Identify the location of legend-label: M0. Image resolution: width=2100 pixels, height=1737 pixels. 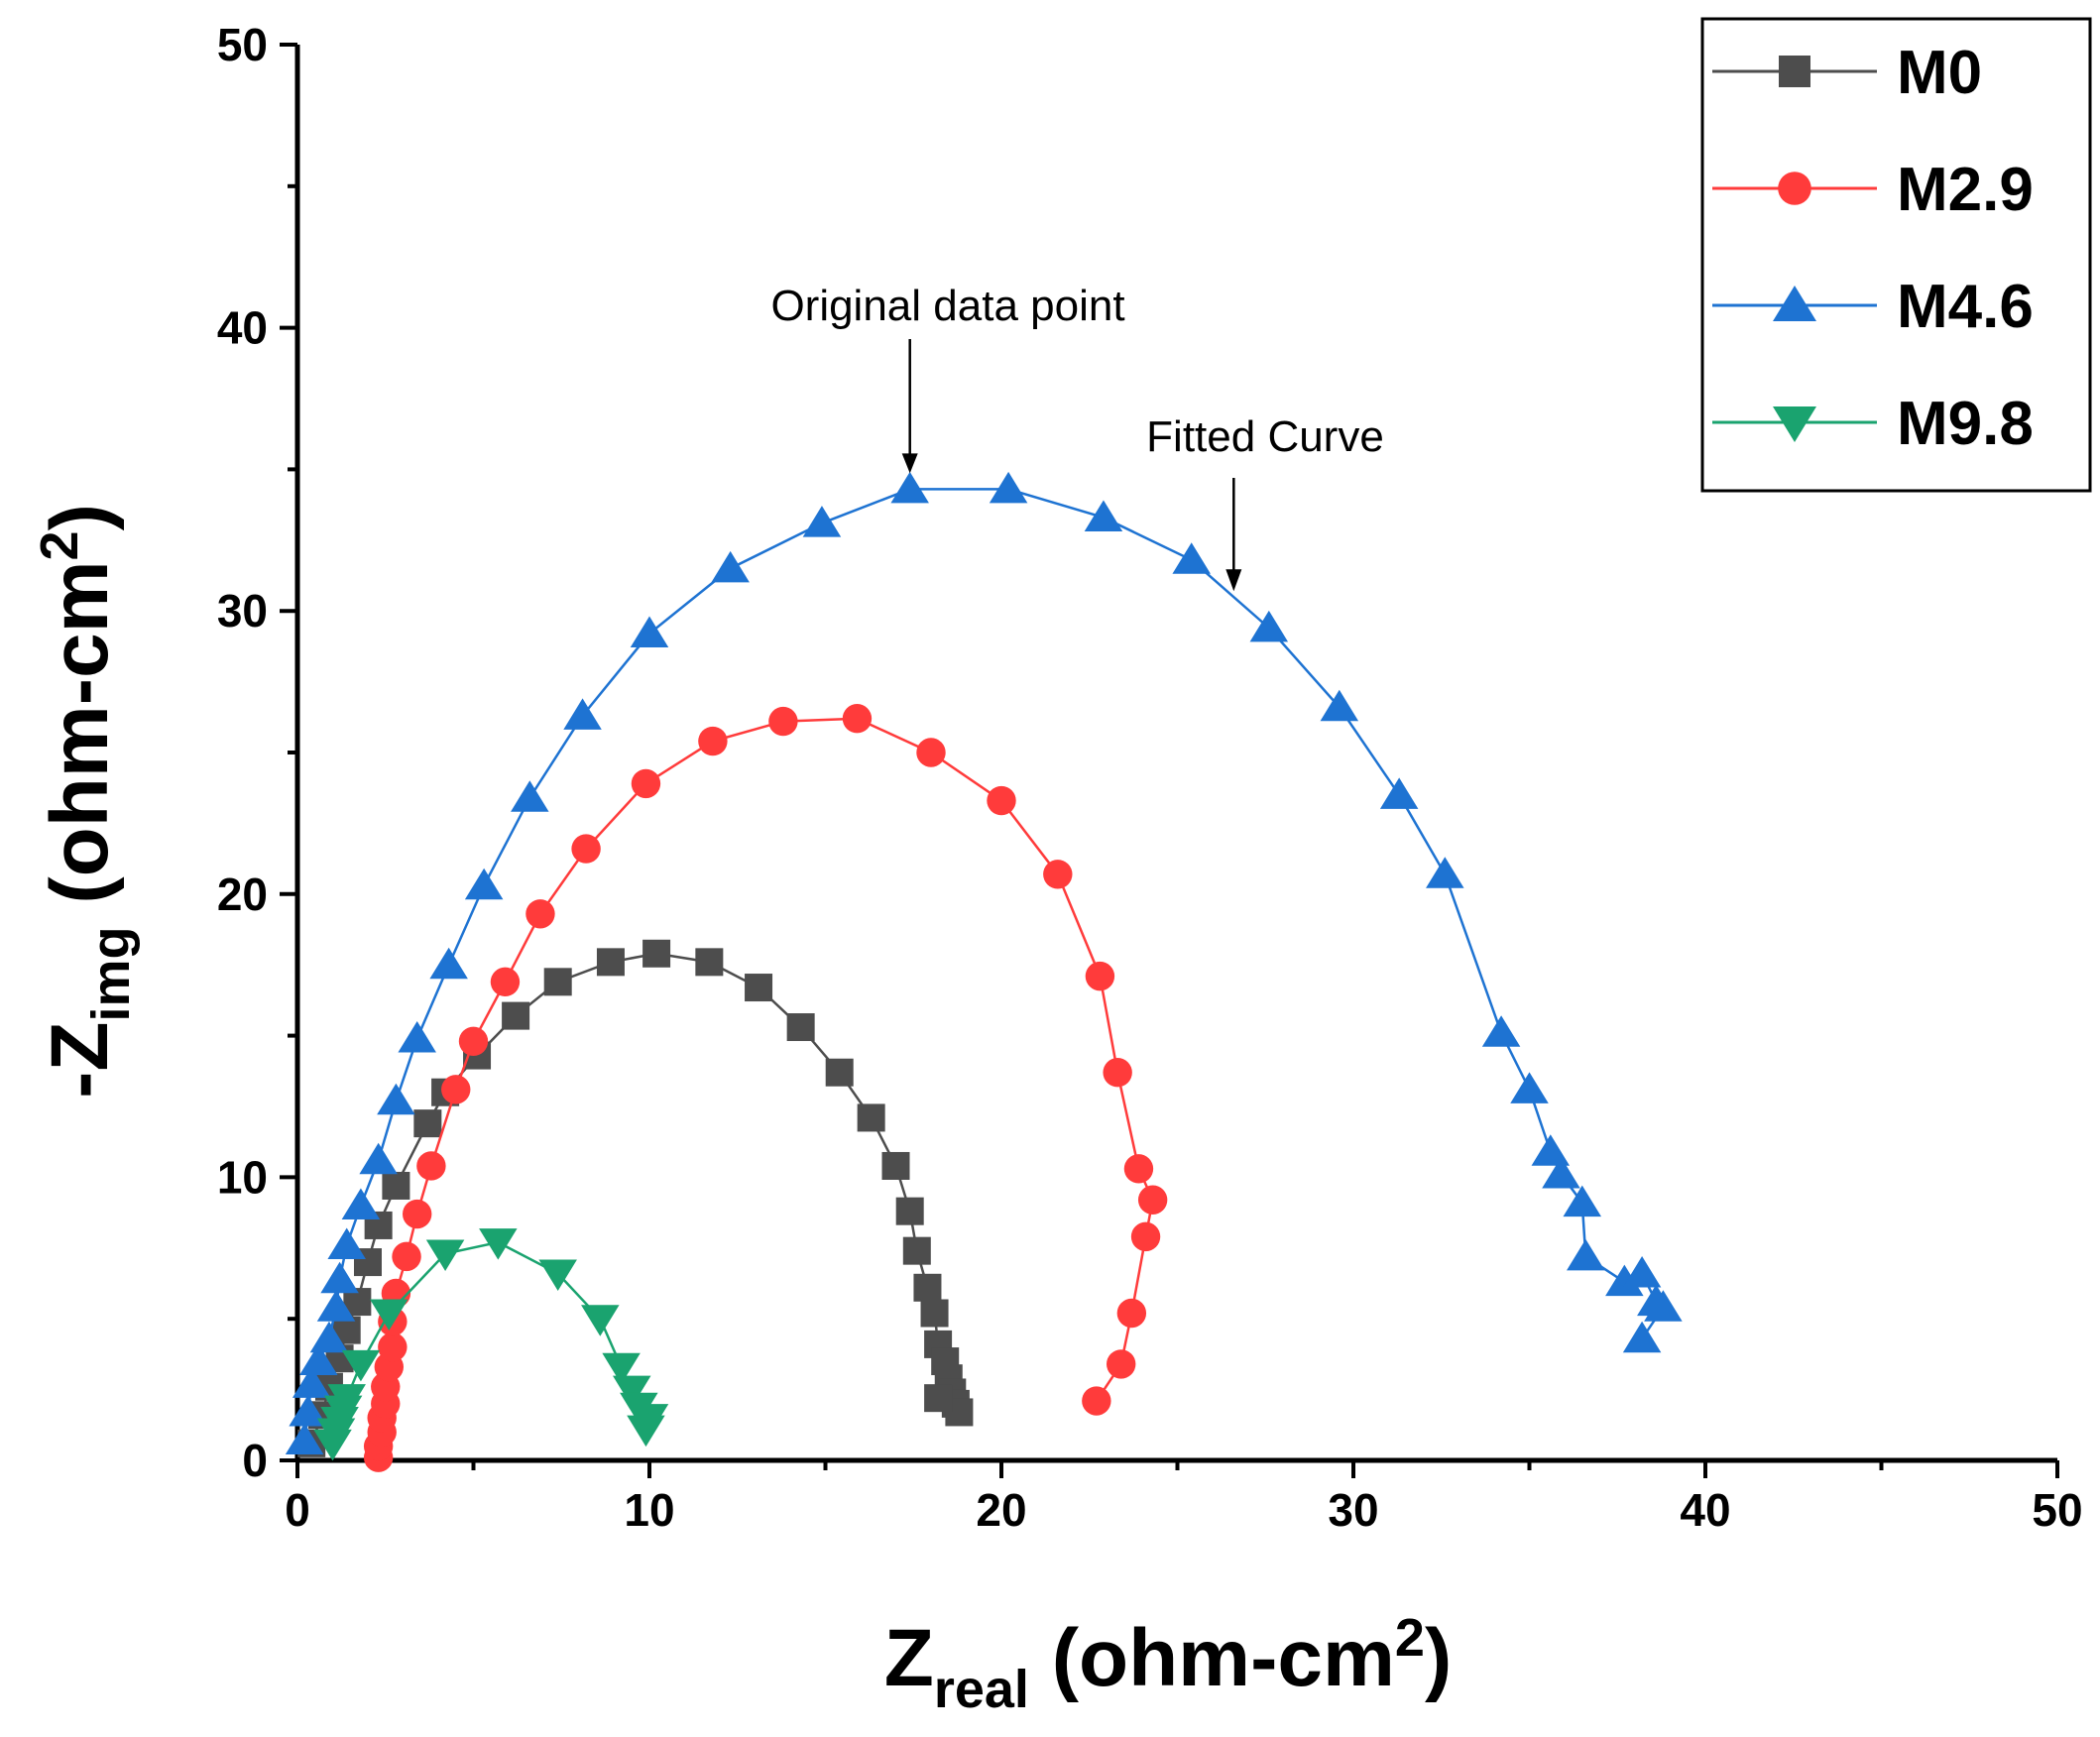
(1939, 73).